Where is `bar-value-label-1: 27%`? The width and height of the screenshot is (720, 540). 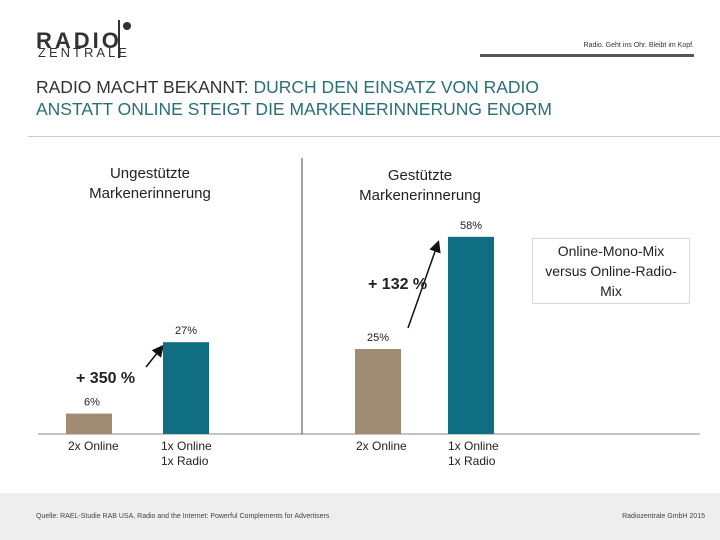
bar-value-label-1: 27% is located at coordinates (186, 331).